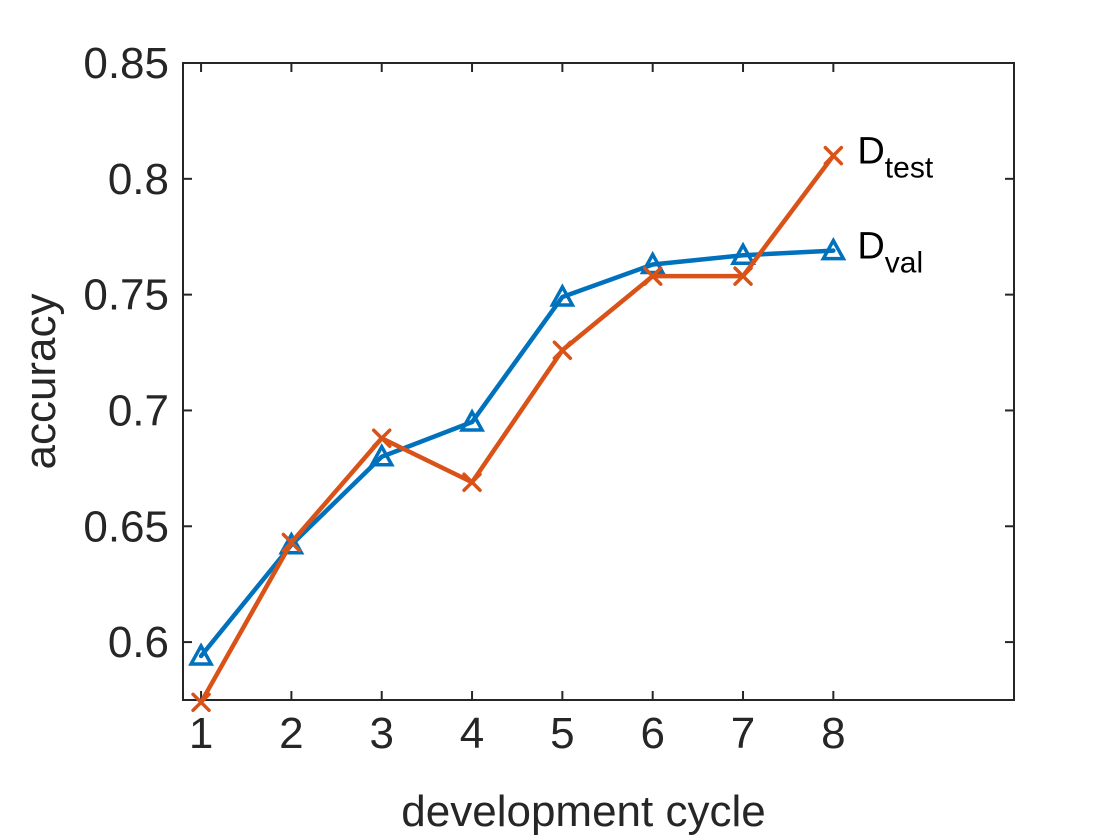  Describe the element at coordinates (201, 733) in the screenshot. I see `x-tick-label: 1` at that location.